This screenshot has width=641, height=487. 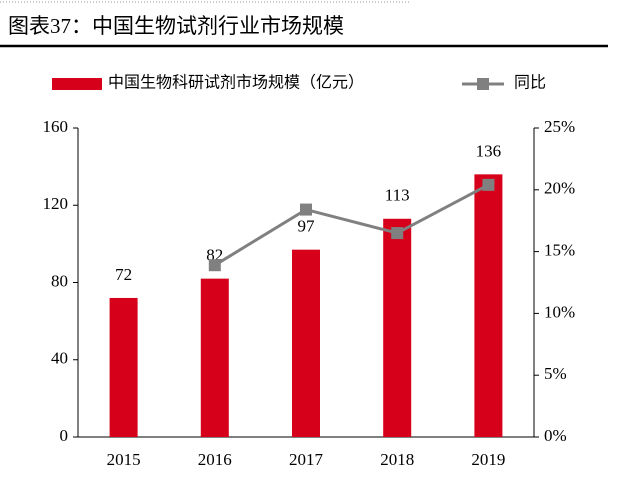 I want to click on y2-tick-label: 20%, so click(x=559, y=188).